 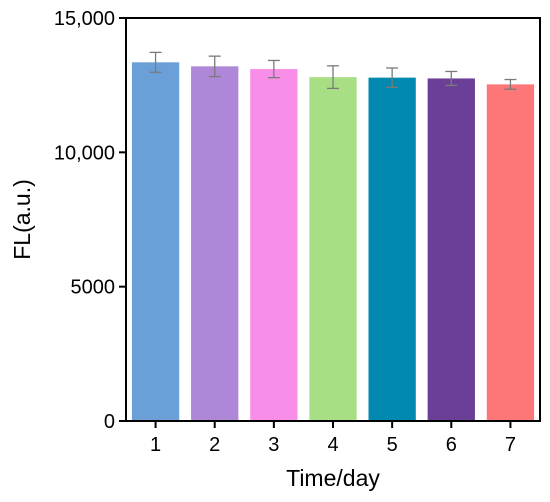 I want to click on y-axis-title: FL(a.u.), so click(x=22, y=219).